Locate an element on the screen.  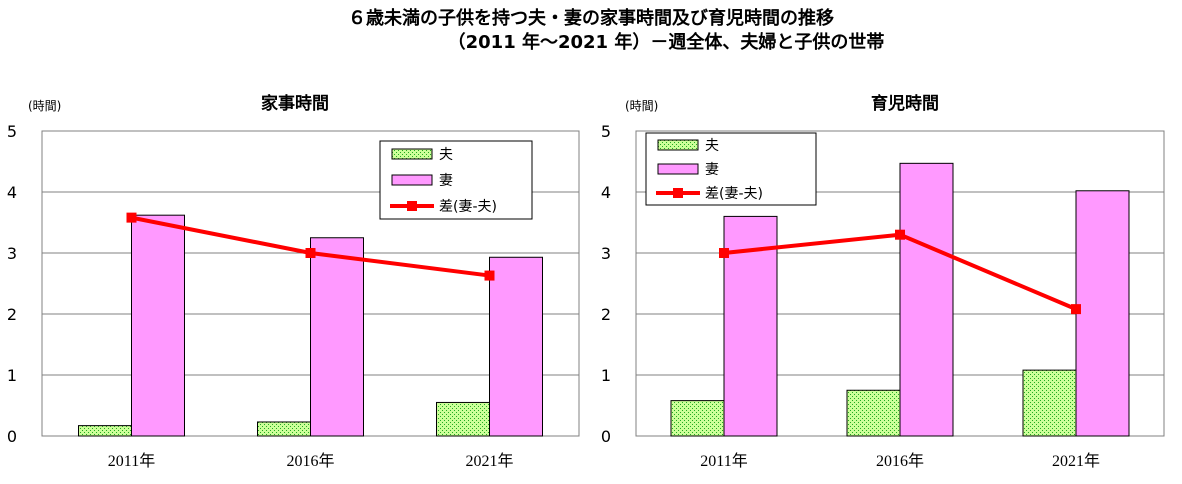
chart-title: 育児時間 is located at coordinates (905, 103).